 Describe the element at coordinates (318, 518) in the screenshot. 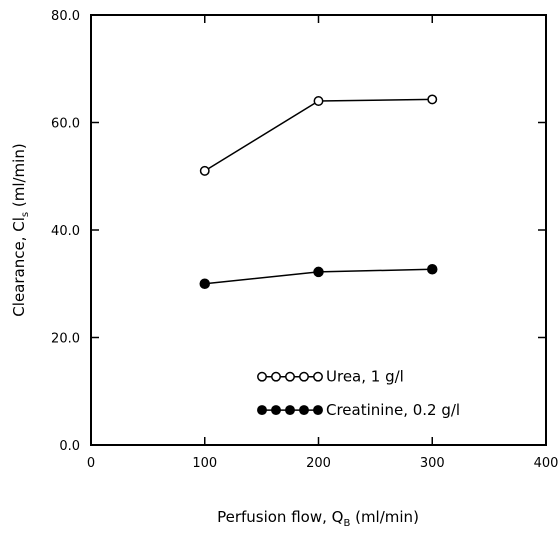

I see `x-axis-title: Perfusion flow, QB (ml/min)` at that location.